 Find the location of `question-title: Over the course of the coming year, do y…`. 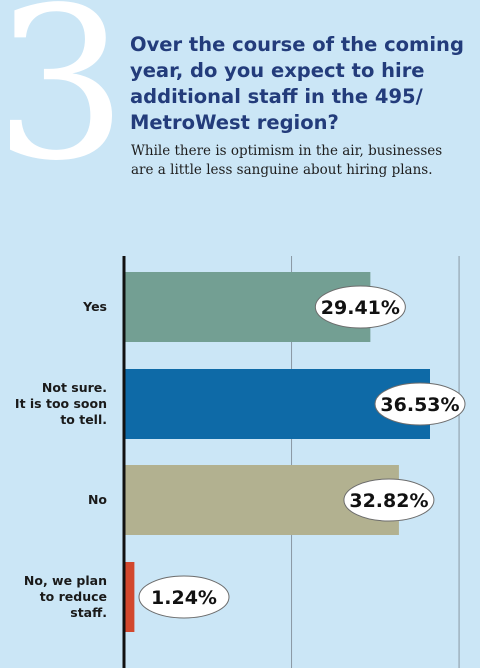

question-title: Over the course of the coming year, do y… is located at coordinates (297, 83).